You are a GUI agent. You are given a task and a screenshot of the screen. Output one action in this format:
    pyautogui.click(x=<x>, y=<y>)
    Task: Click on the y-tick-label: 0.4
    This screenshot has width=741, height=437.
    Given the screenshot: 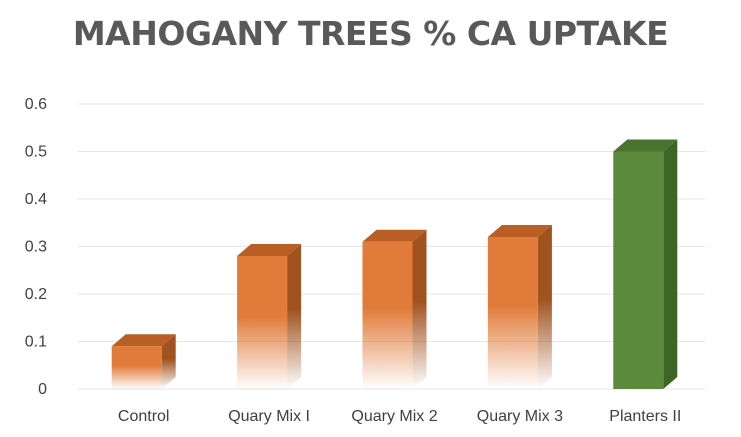 What is the action you would take?
    pyautogui.click(x=36, y=199)
    